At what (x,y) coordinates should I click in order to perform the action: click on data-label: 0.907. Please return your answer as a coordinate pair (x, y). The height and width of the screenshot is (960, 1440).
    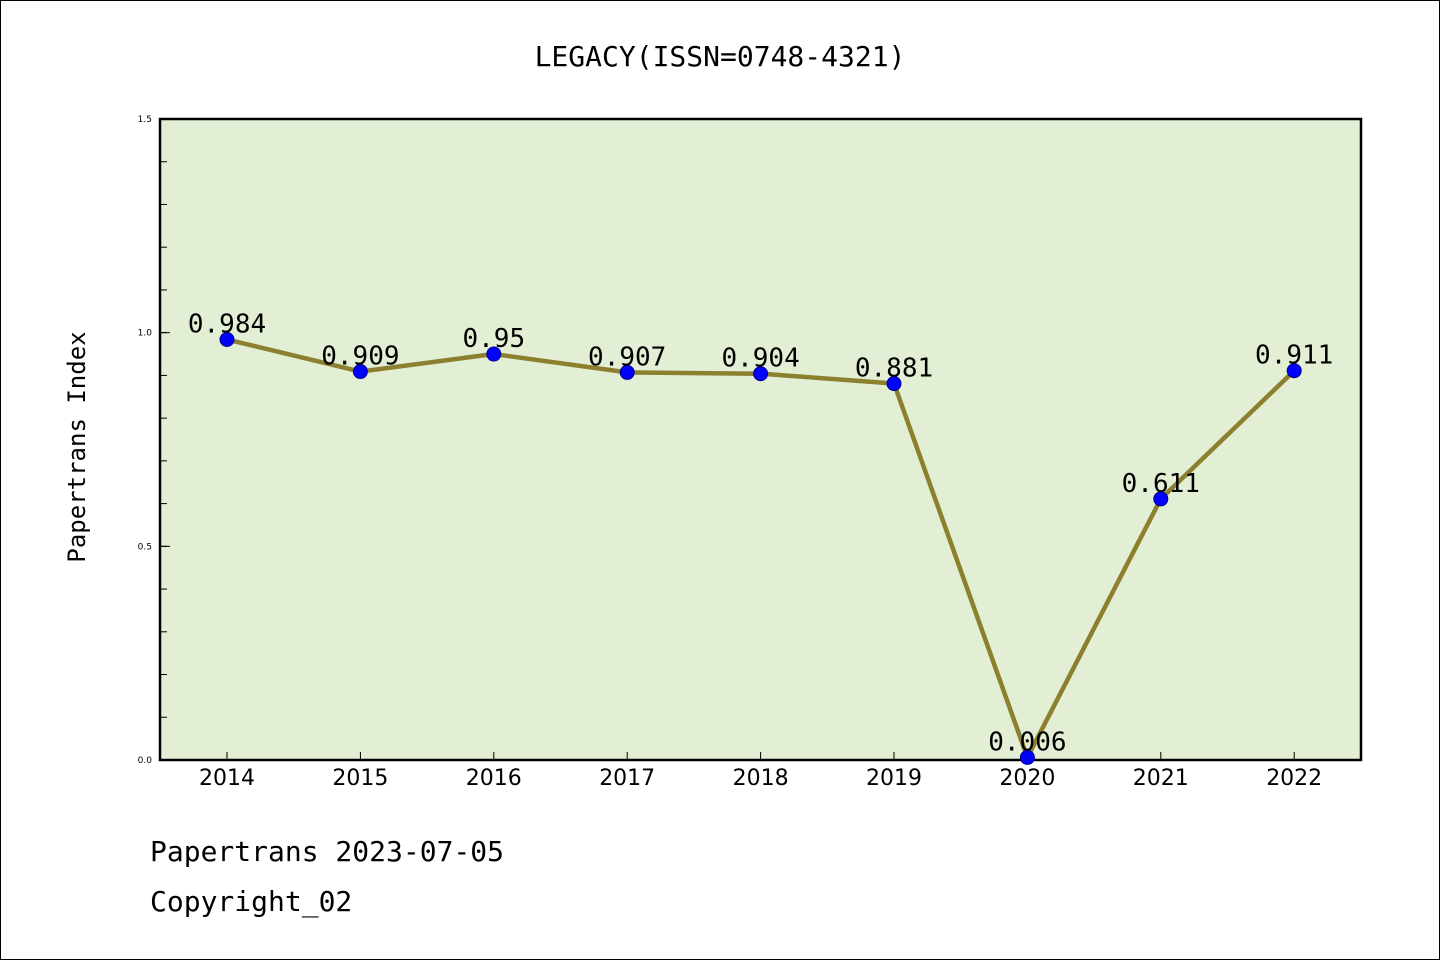
    Looking at the image, I should click on (627, 357).